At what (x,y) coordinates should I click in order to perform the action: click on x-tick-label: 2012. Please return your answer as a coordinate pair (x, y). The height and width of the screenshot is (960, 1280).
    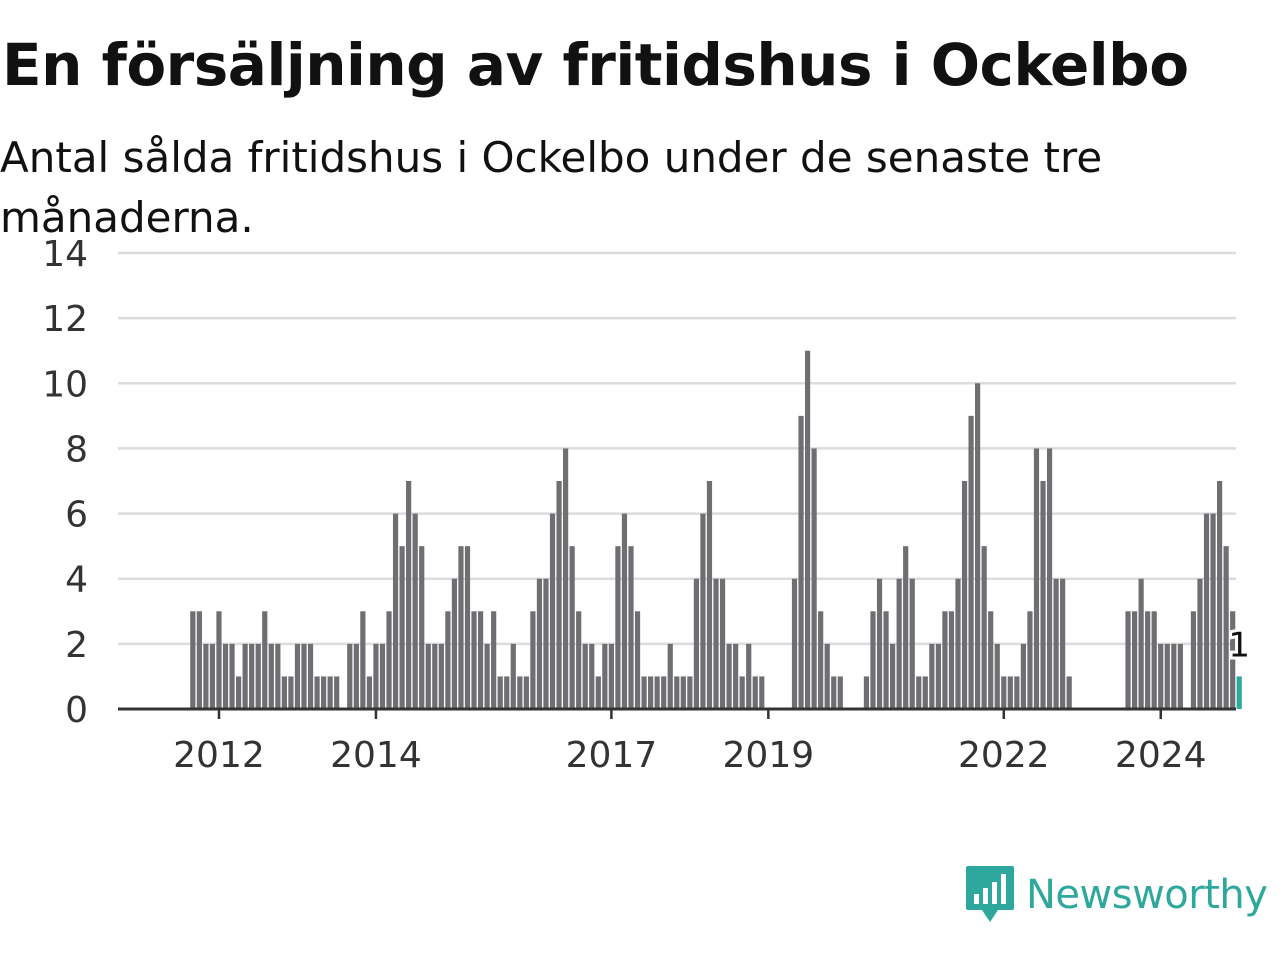
    Looking at the image, I should click on (219, 755).